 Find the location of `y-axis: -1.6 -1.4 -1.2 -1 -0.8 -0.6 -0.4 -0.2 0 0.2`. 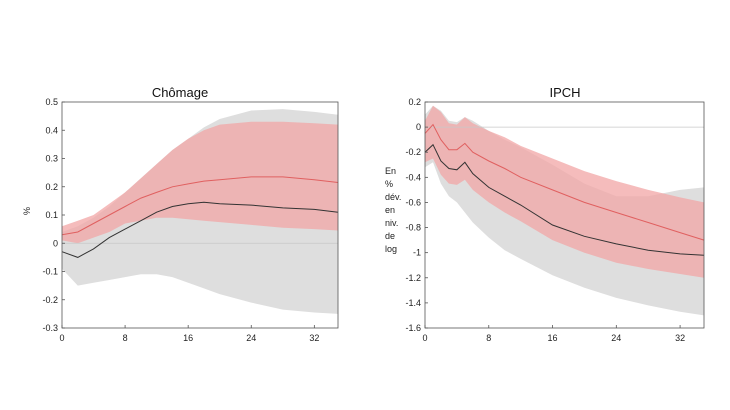

y-axis: -1.6 -1.4 -1.2 -1 -0.8 -0.6 -0.4 -0.2 0 0.2 is located at coordinates (416, 215).